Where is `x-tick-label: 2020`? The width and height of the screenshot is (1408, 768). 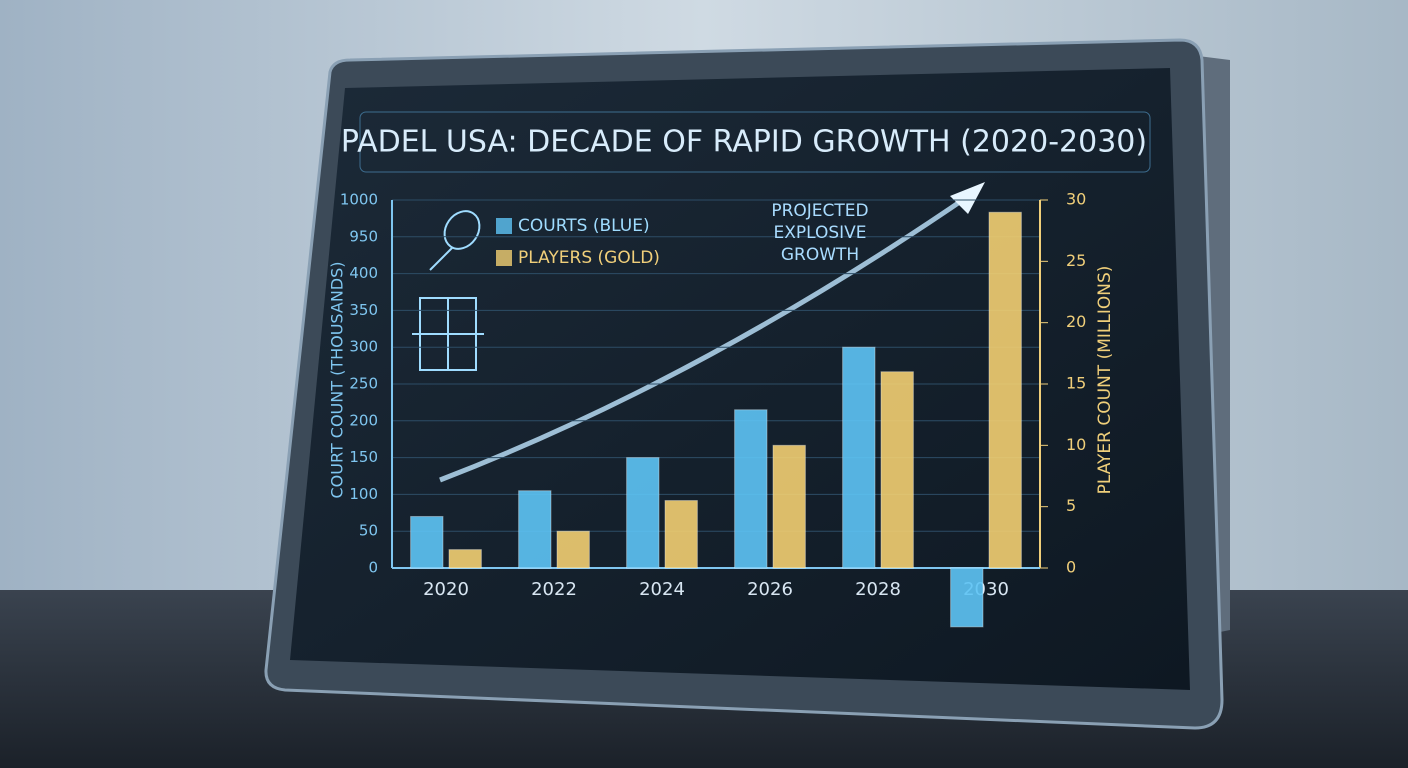
x-tick-label: 2020 is located at coordinates (446, 589).